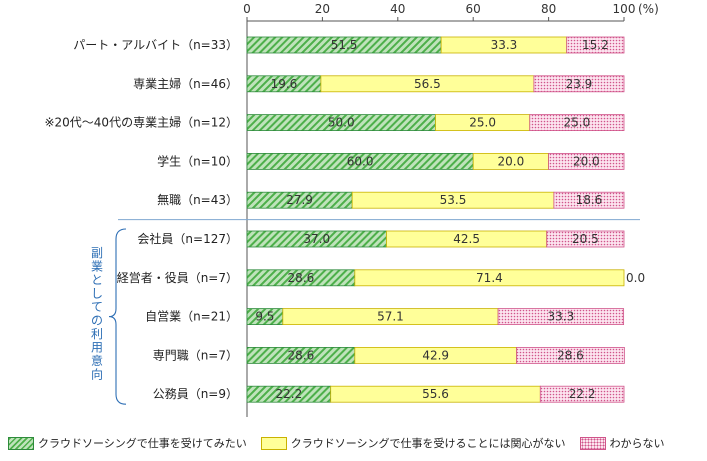  Describe the element at coordinates (264, 317) in the screenshot. I see `data-label: 9.5` at that location.